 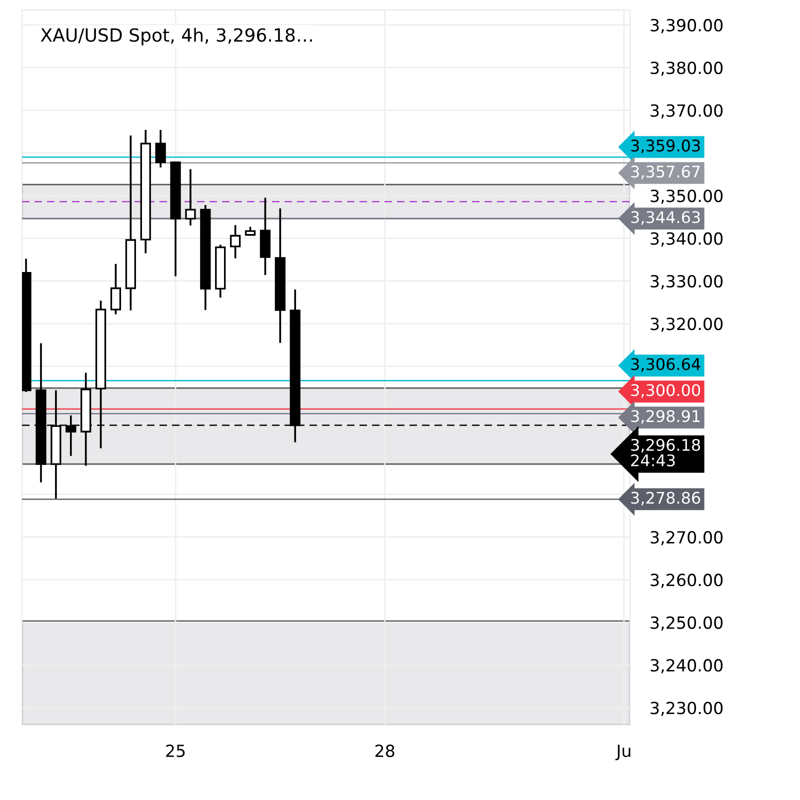 I want to click on ref-line-label: 3,300.00, so click(x=665, y=391).